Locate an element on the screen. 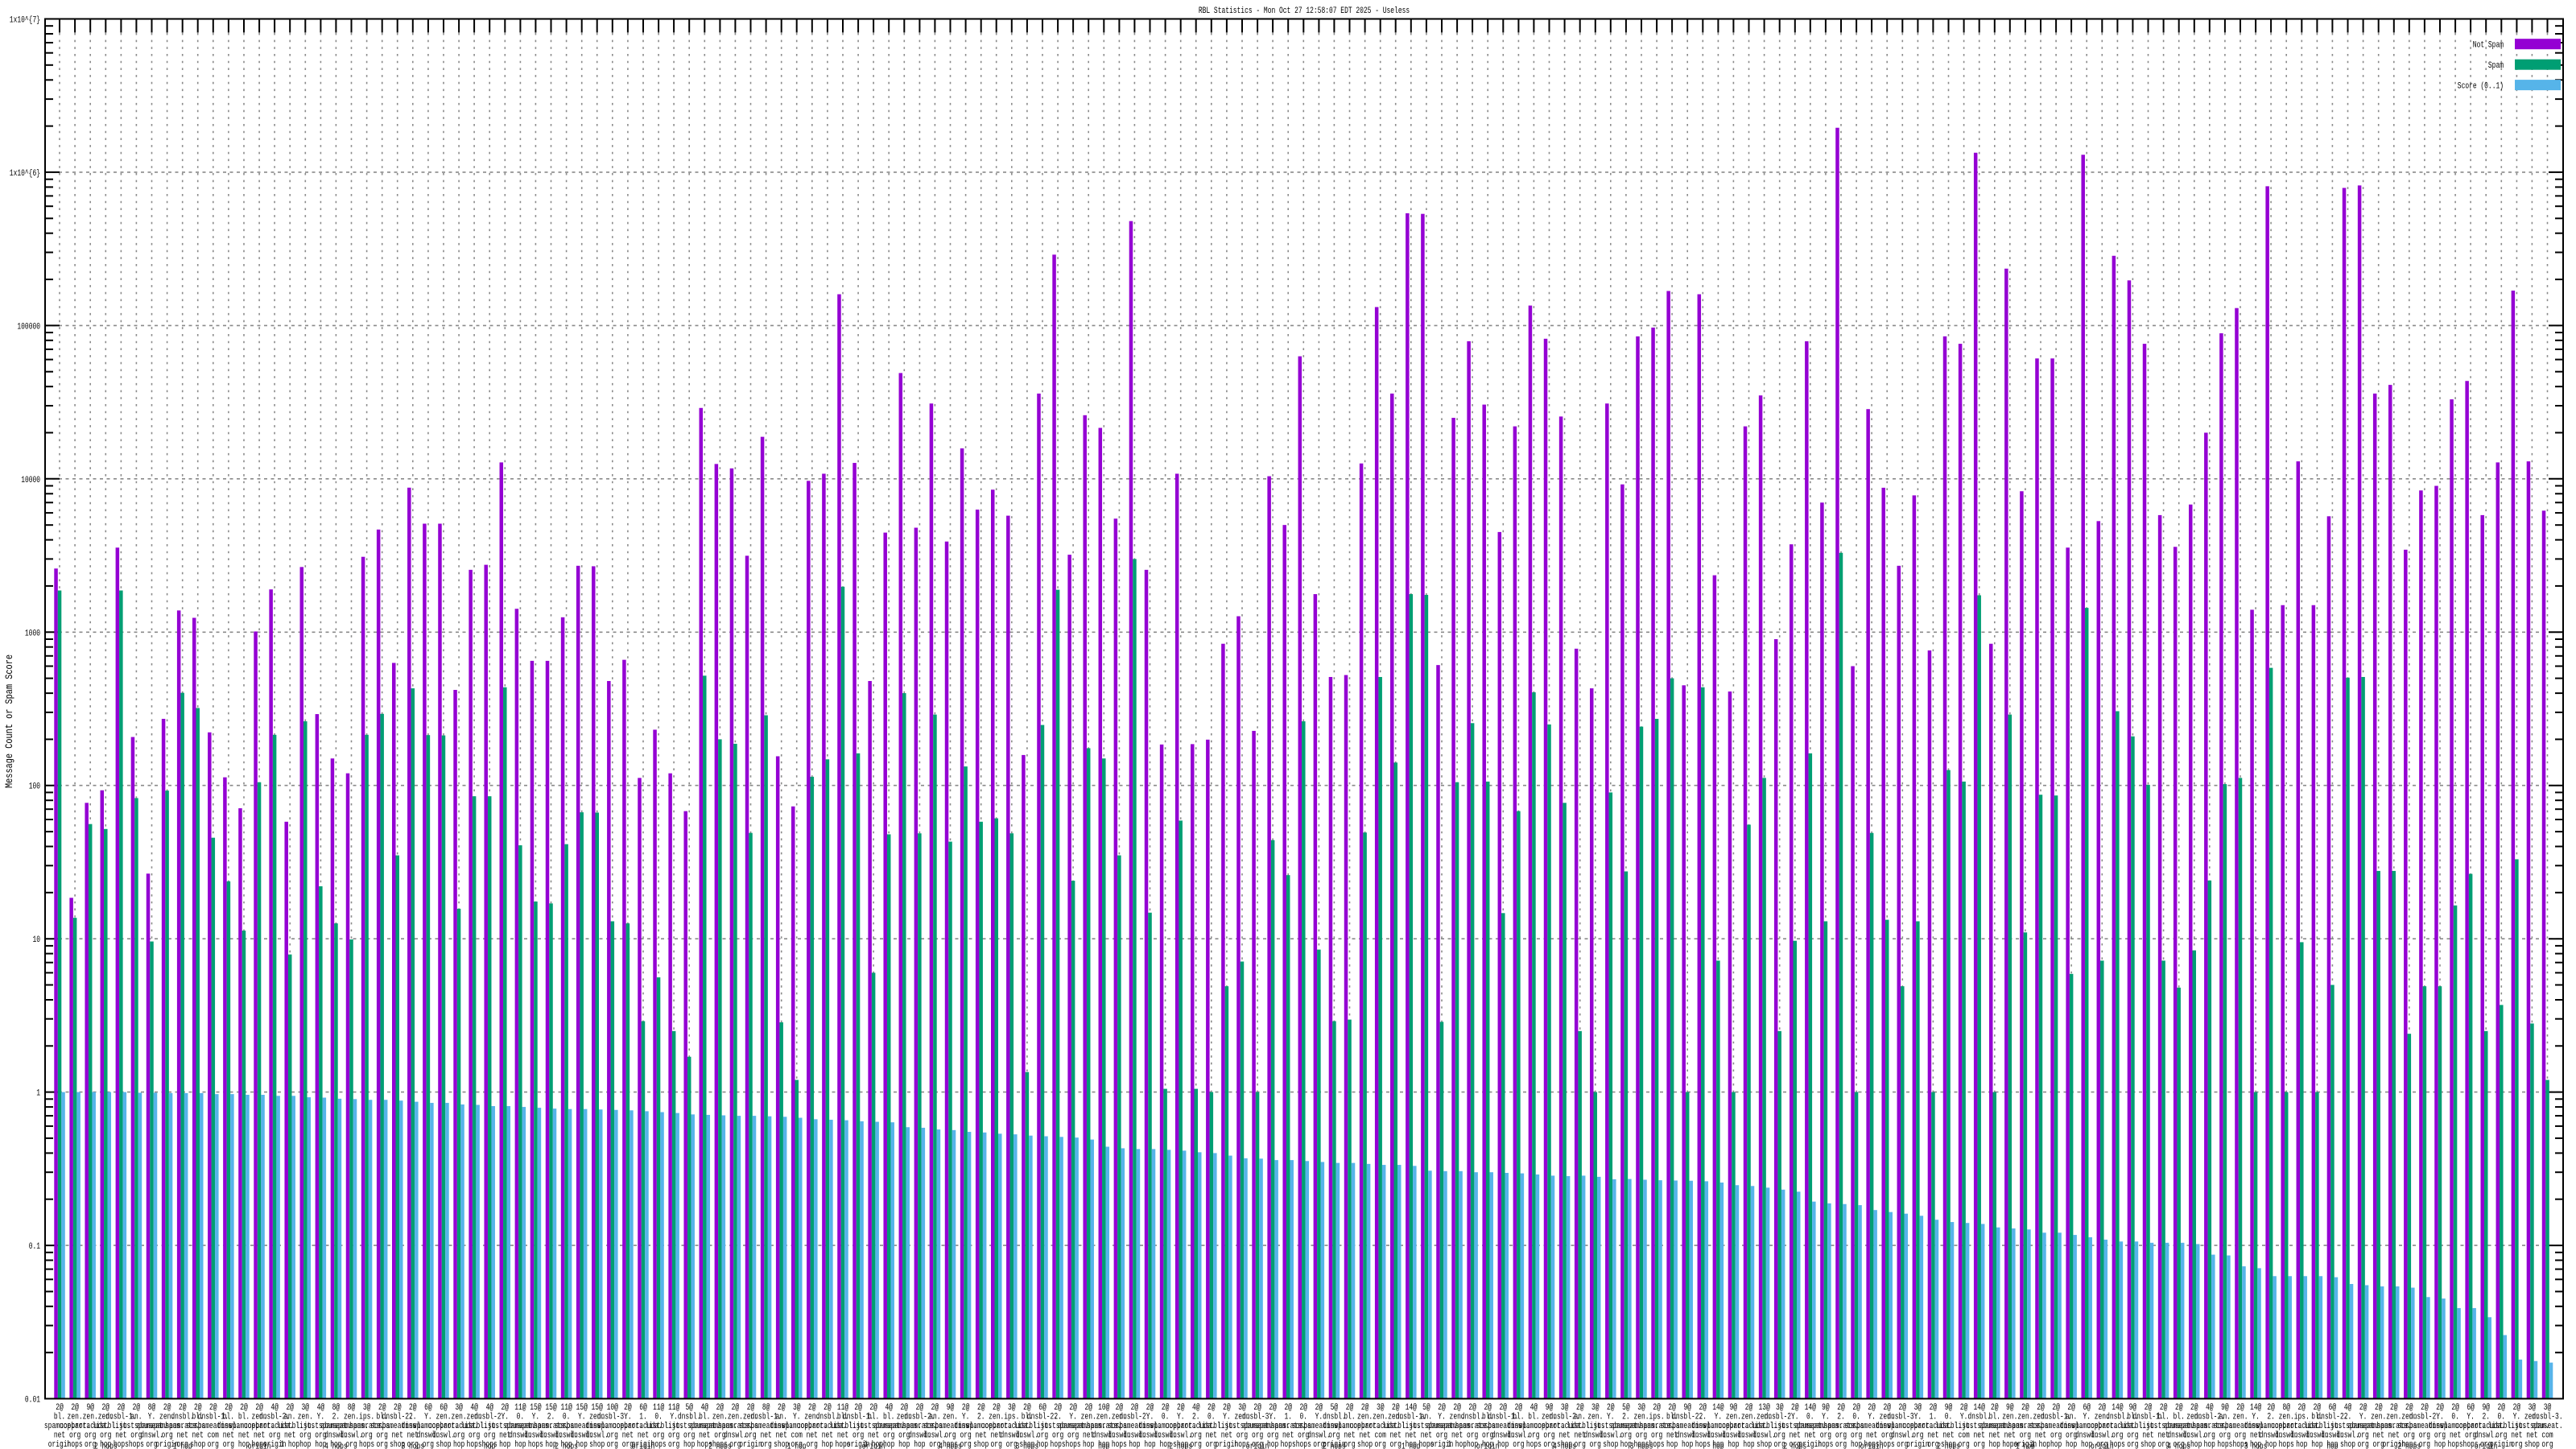 This screenshot has width=2576, height=1449. svg-text: list. is located at coordinates (1042, 1426).